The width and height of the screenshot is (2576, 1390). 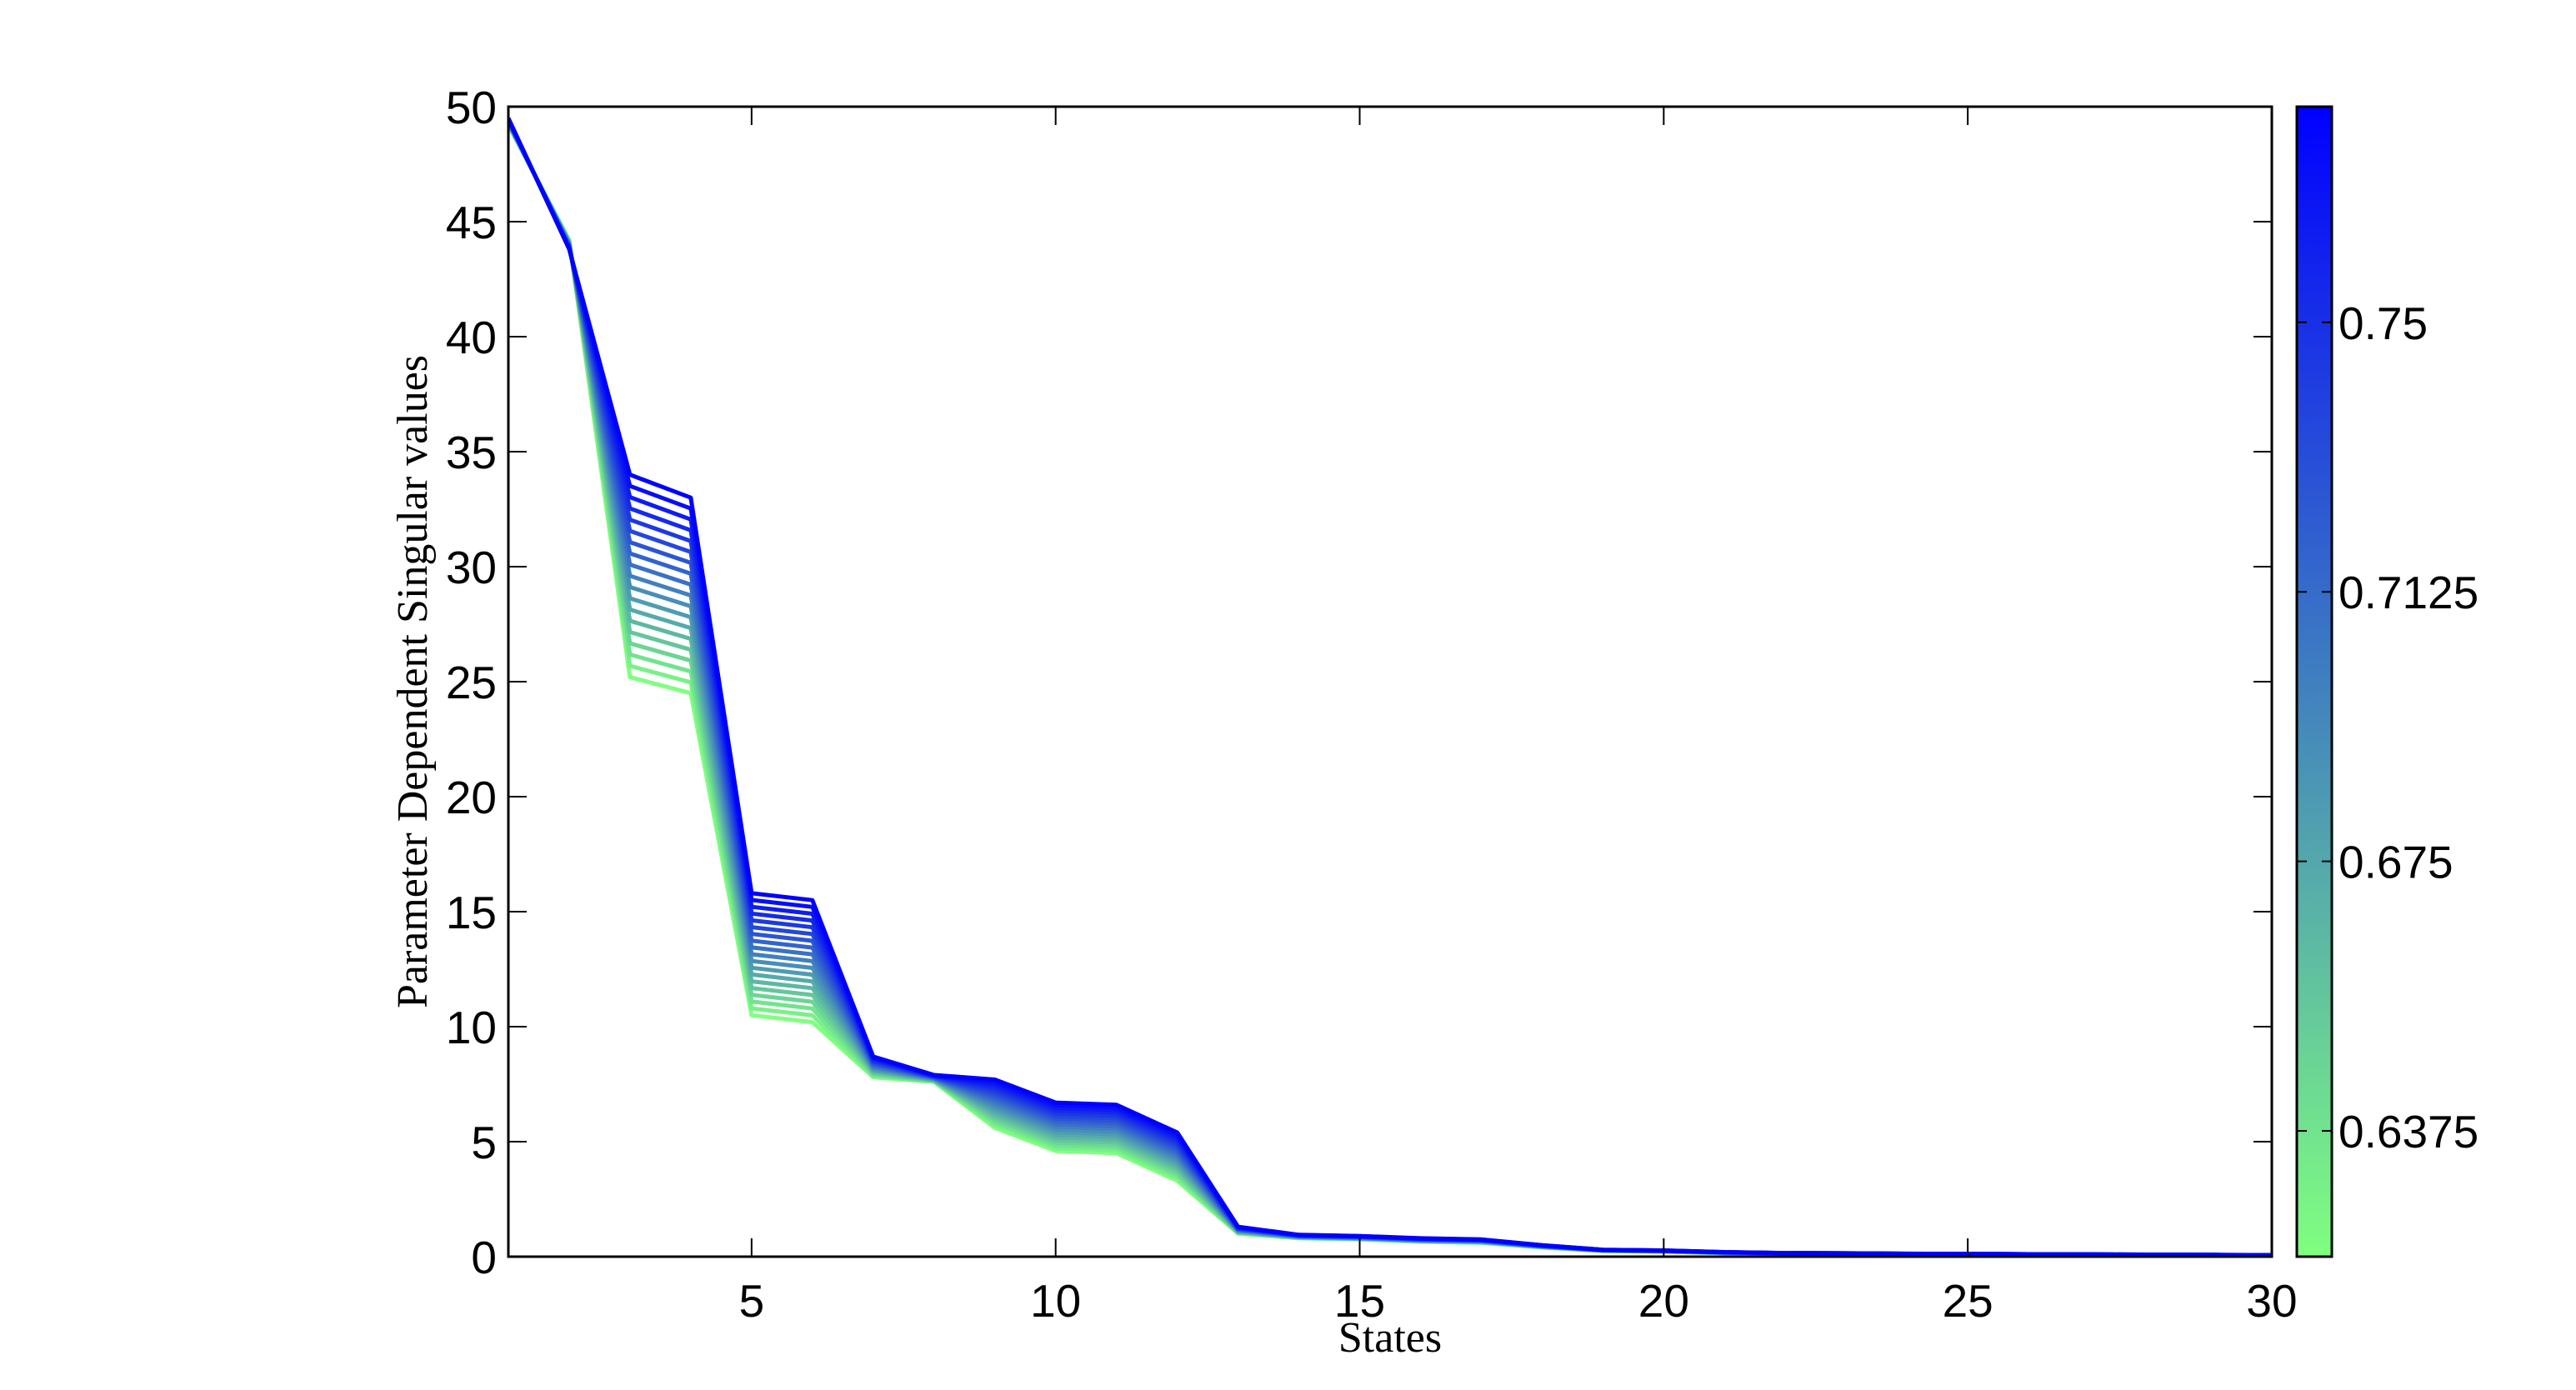 What do you see at coordinates (1663, 1301) in the screenshot?
I see `x-tick-label: 20` at bounding box center [1663, 1301].